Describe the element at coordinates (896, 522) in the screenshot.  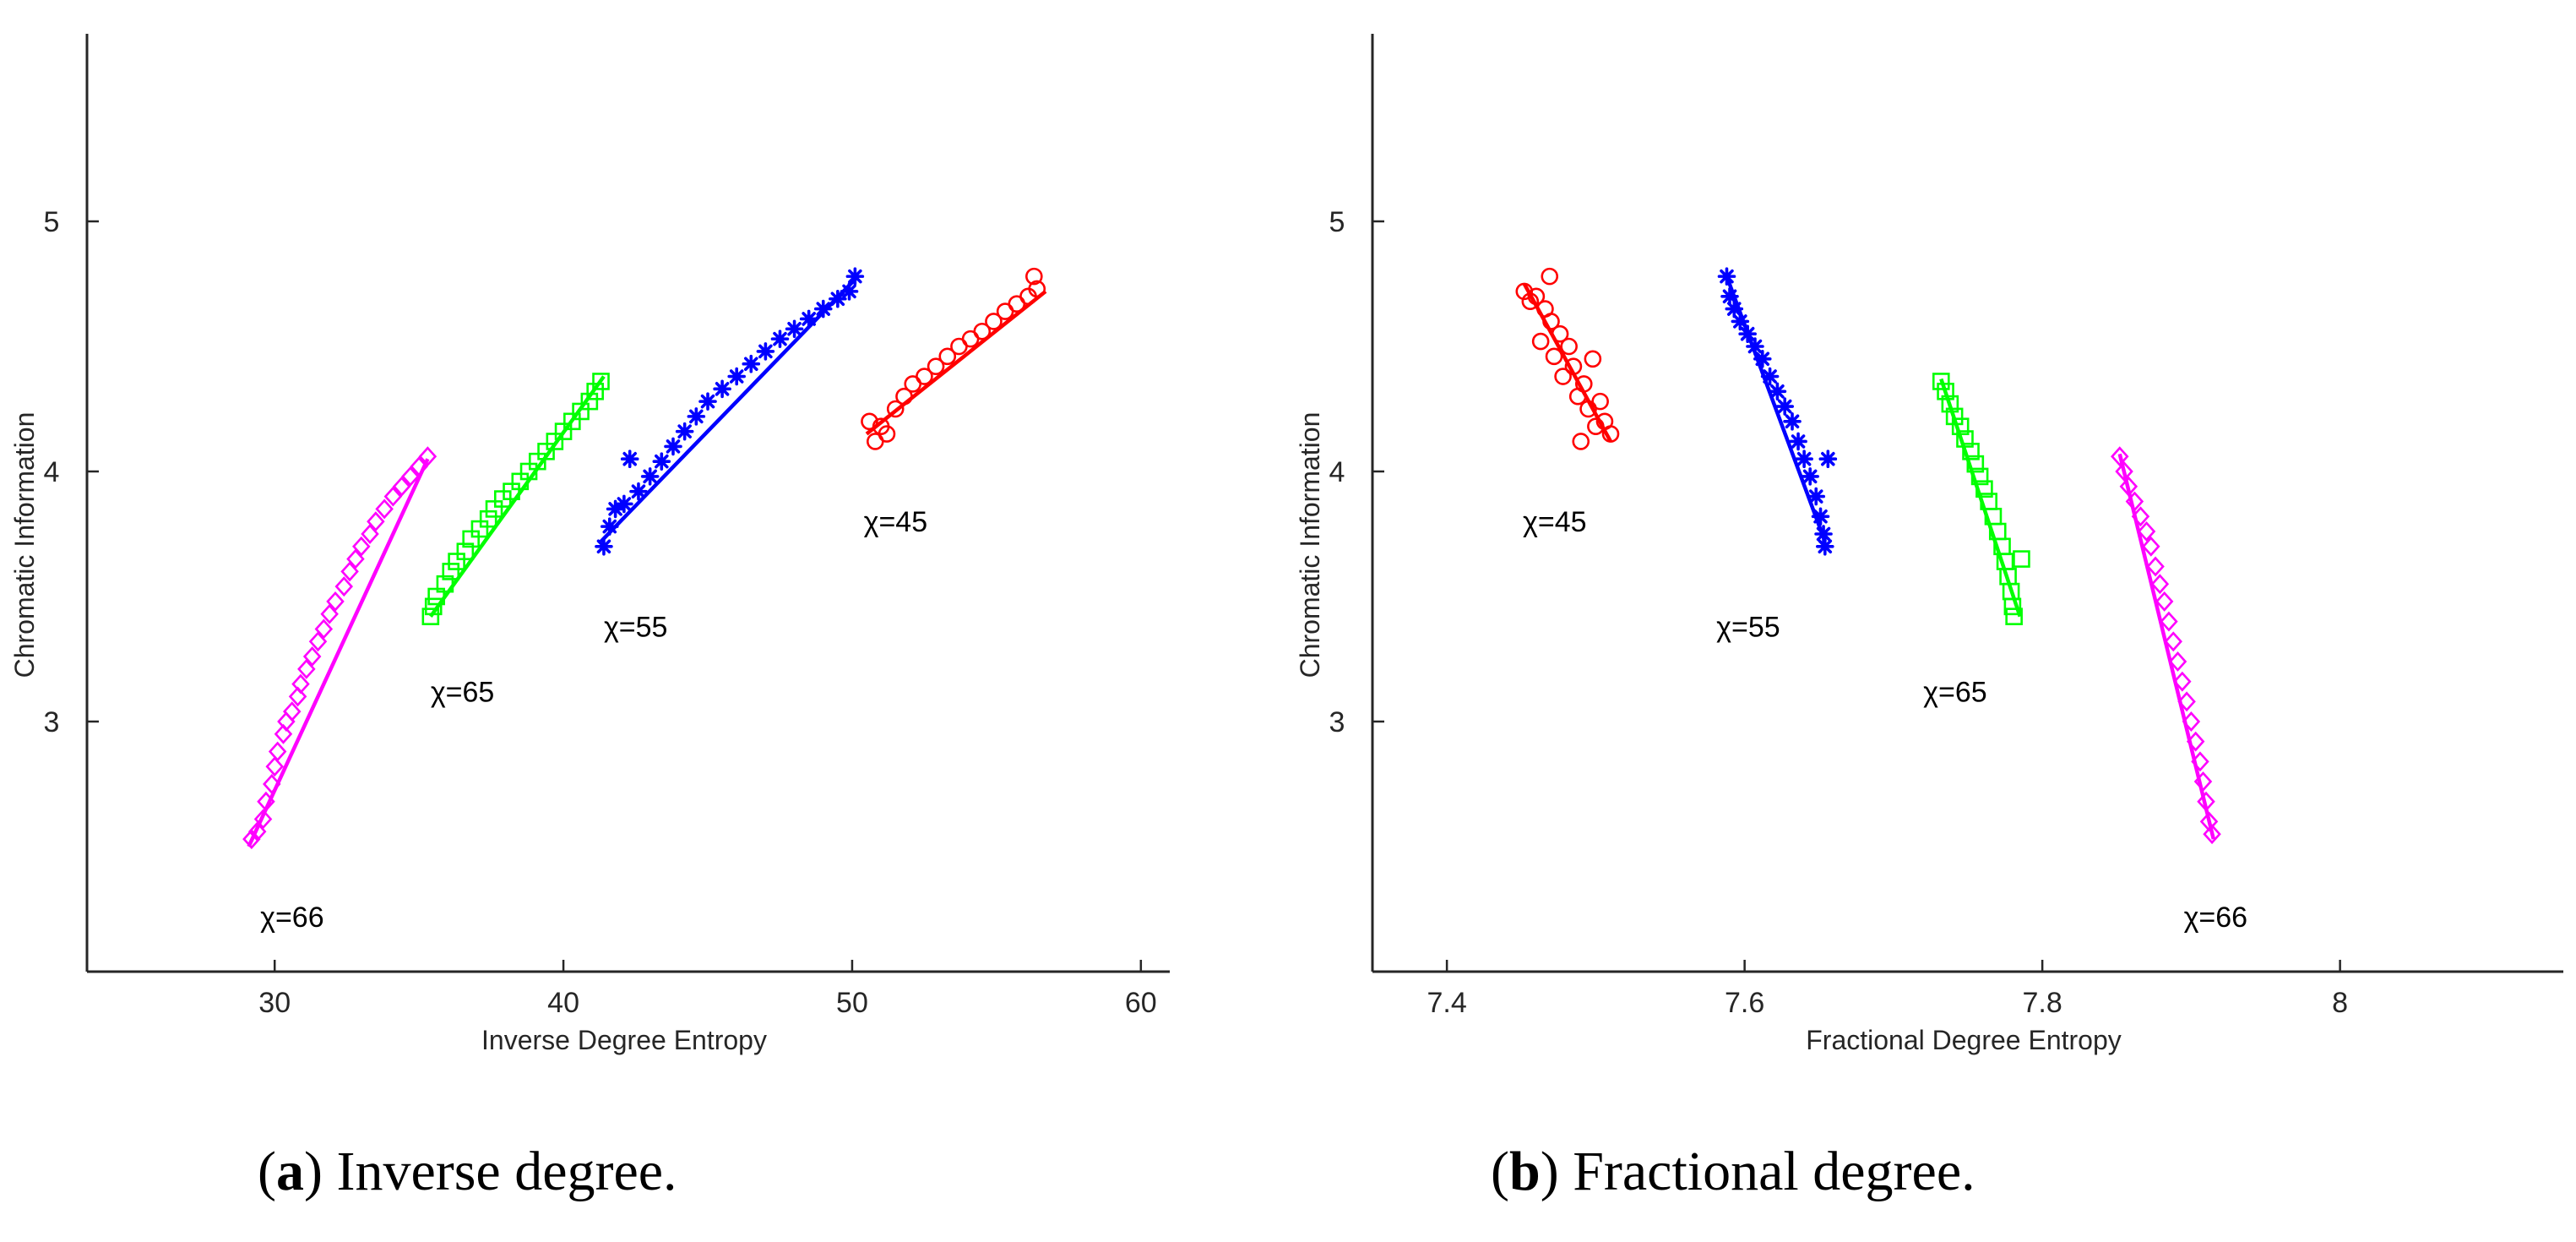
I see `series-annotation: χ=45` at that location.